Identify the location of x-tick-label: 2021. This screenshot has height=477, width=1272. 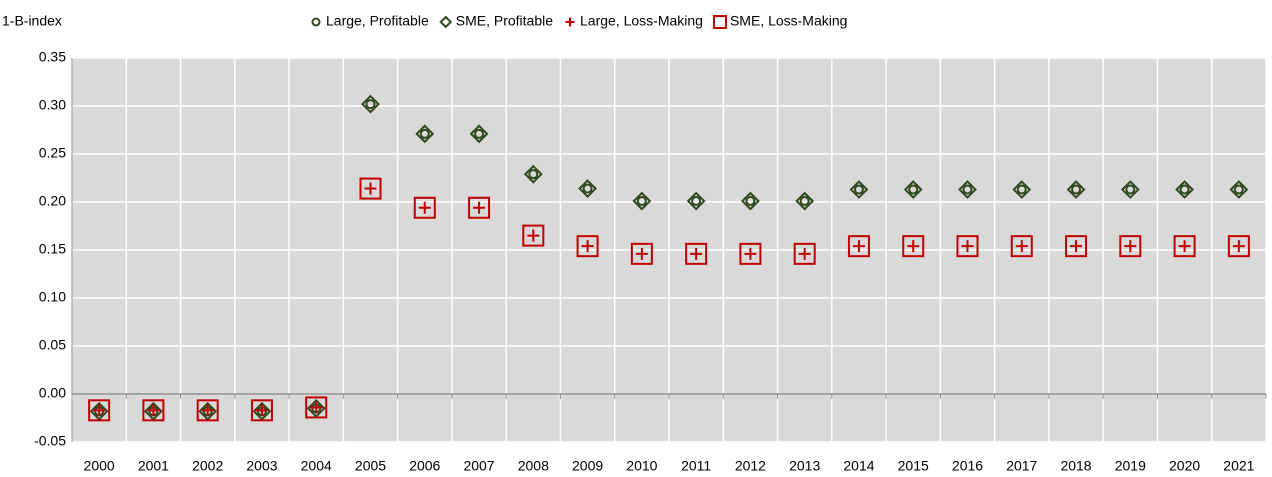
(1238, 466).